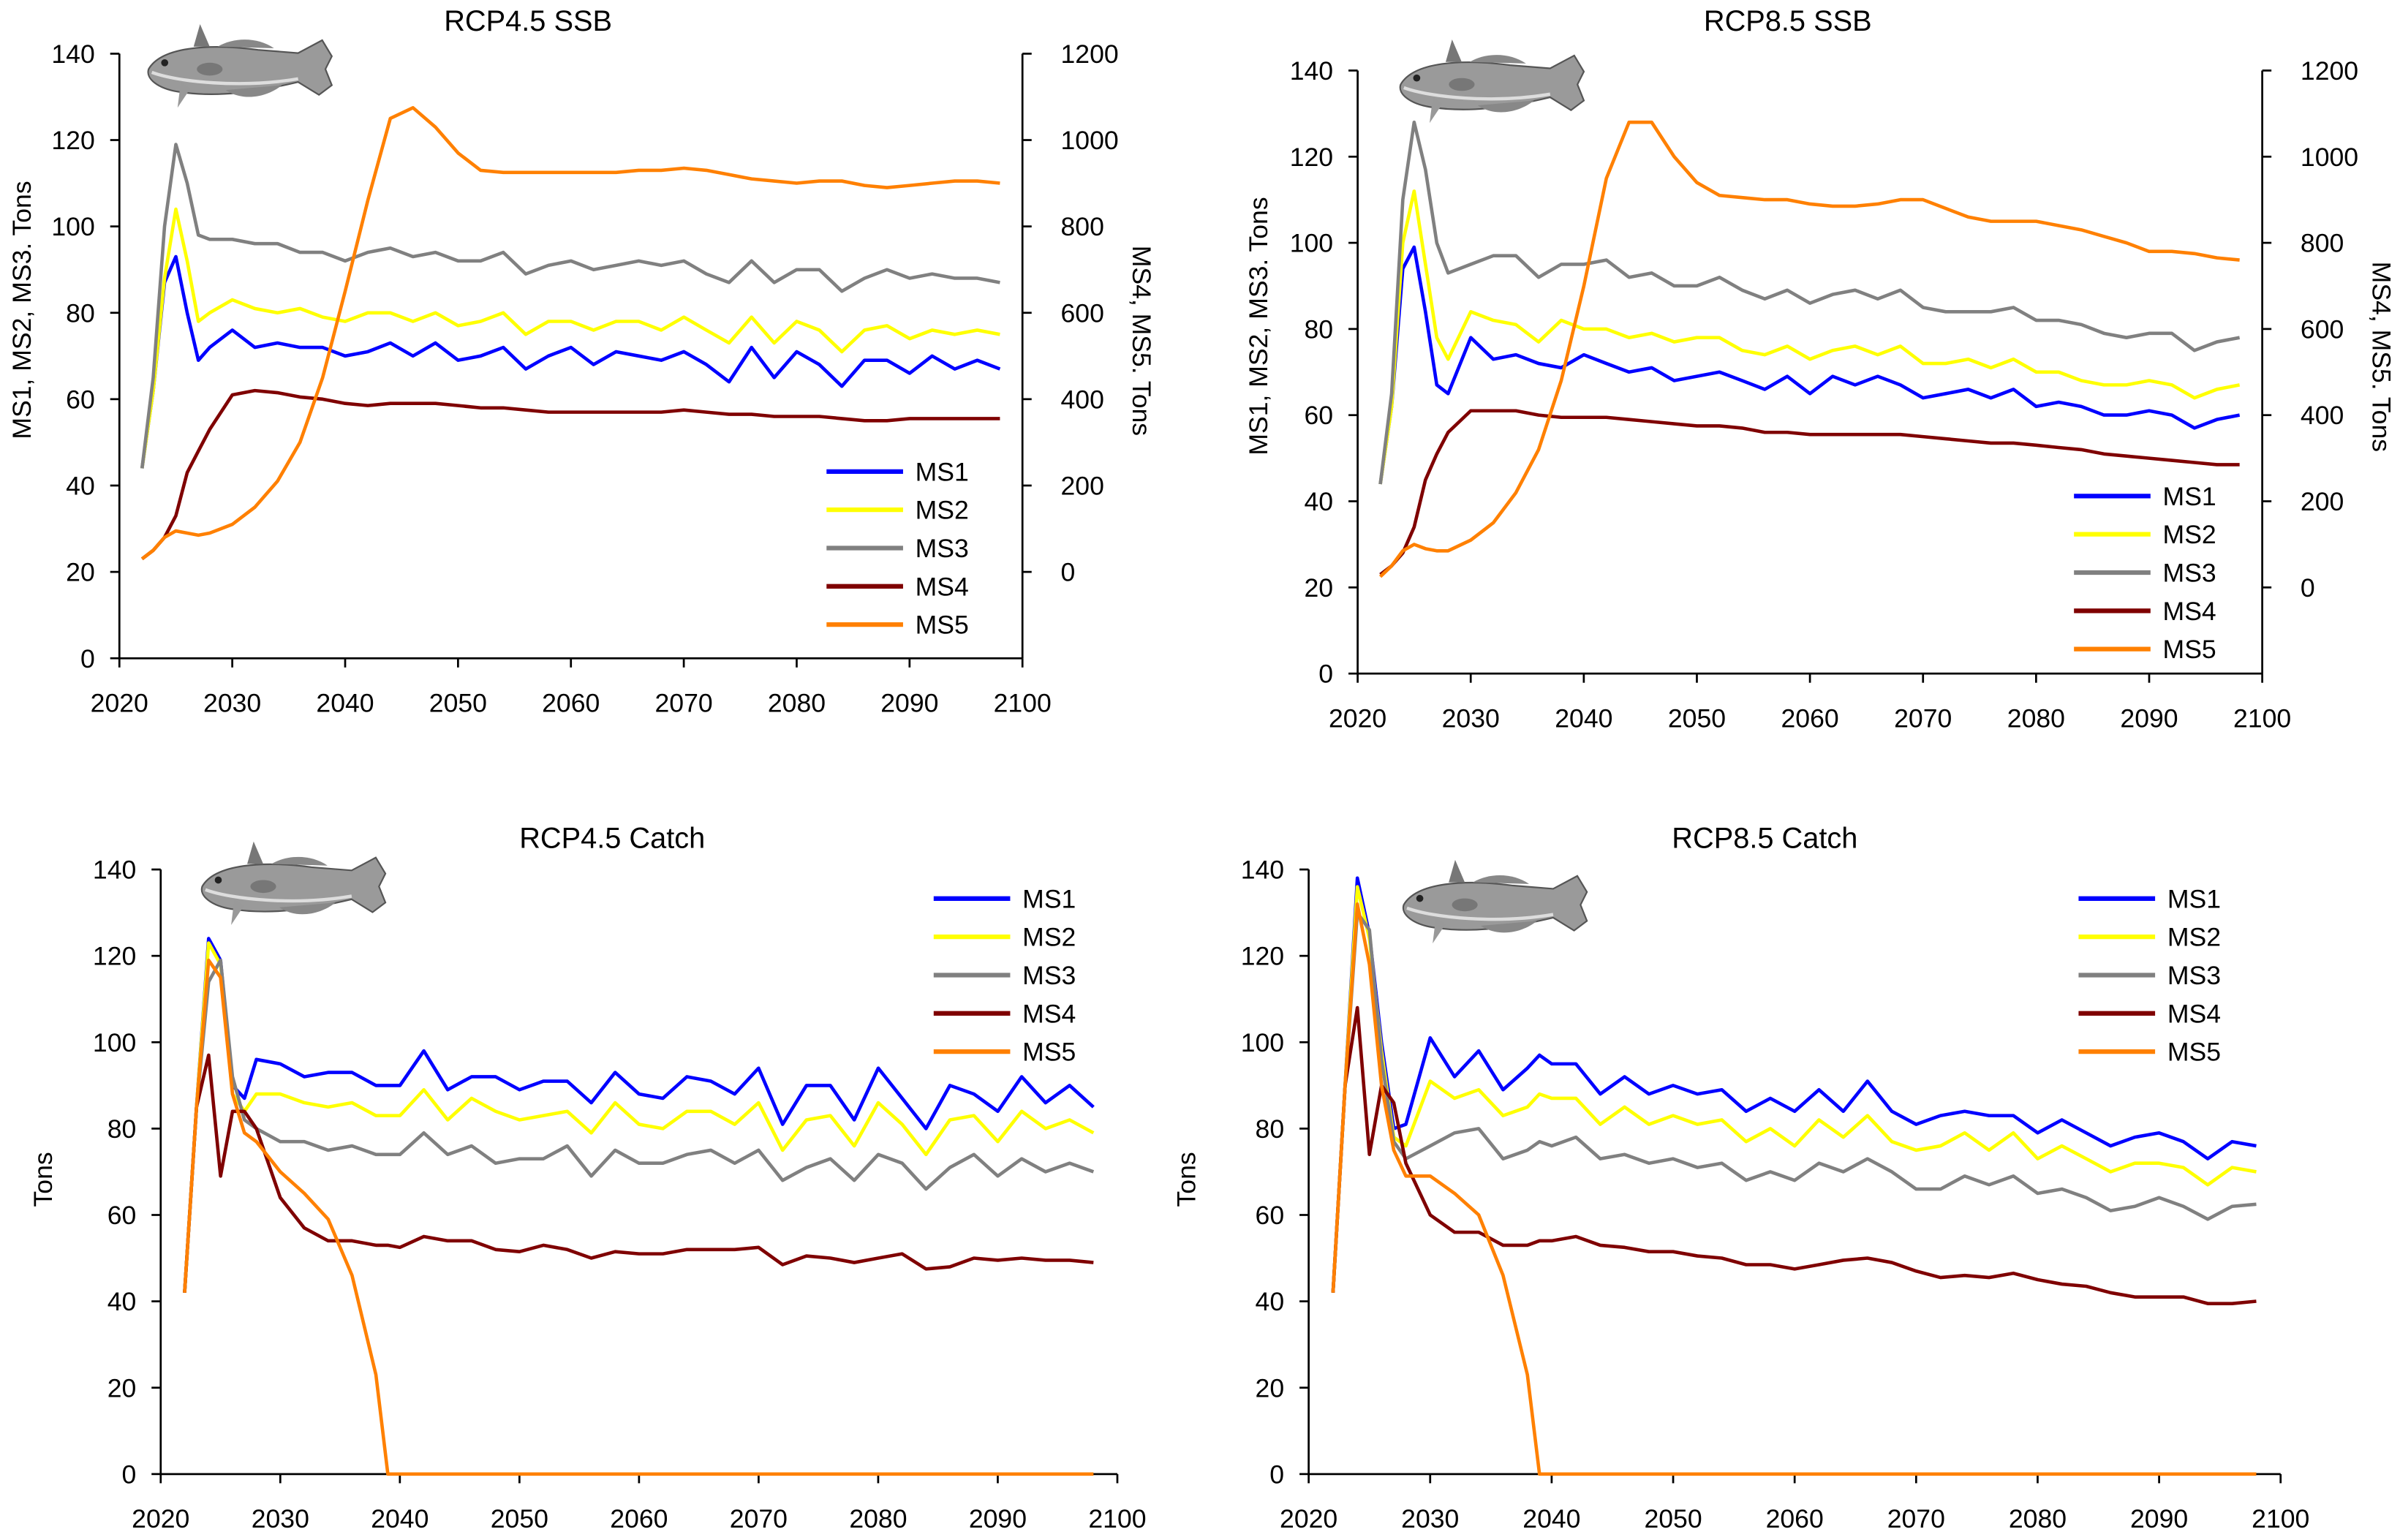  What do you see at coordinates (612, 839) in the screenshot?
I see `chart-title: RCP4.5 Catch` at bounding box center [612, 839].